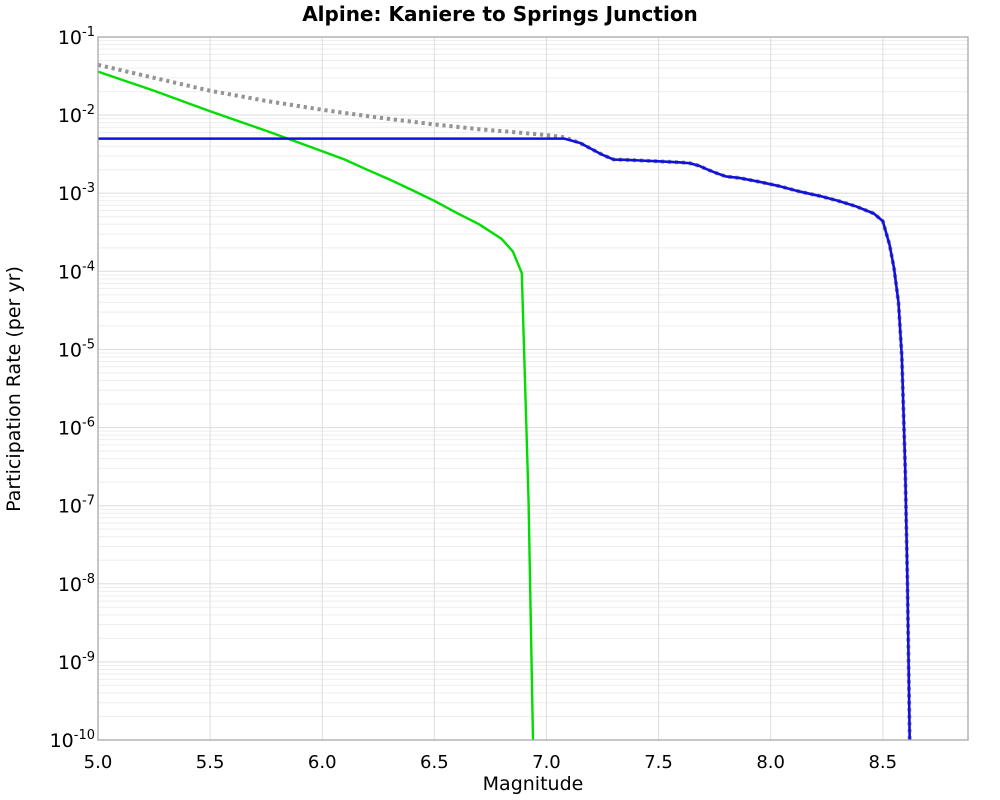 This screenshot has height=800, width=1000. I want to click on y-tick-label: 10⁻⁷, so click(76, 506).